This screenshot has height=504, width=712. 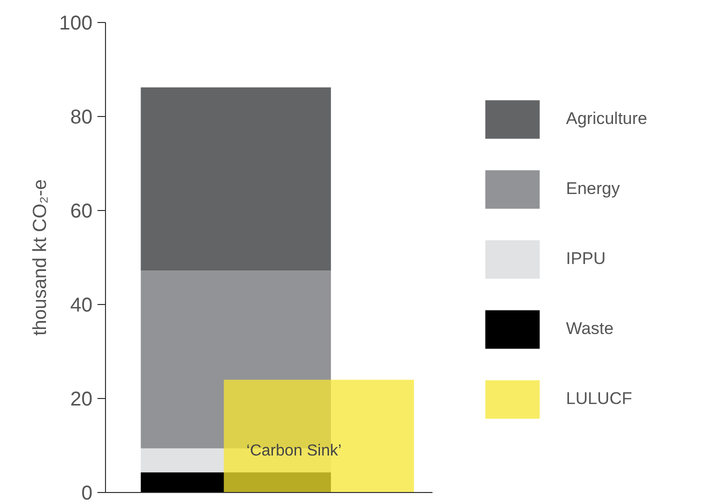 What do you see at coordinates (586, 259) in the screenshot?
I see `legend-label: IPPU` at bounding box center [586, 259].